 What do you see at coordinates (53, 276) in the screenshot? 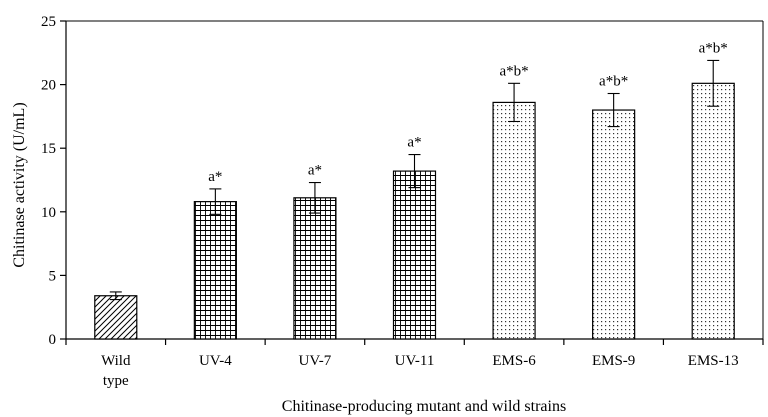
I see `y-tick-label: 5` at bounding box center [53, 276].